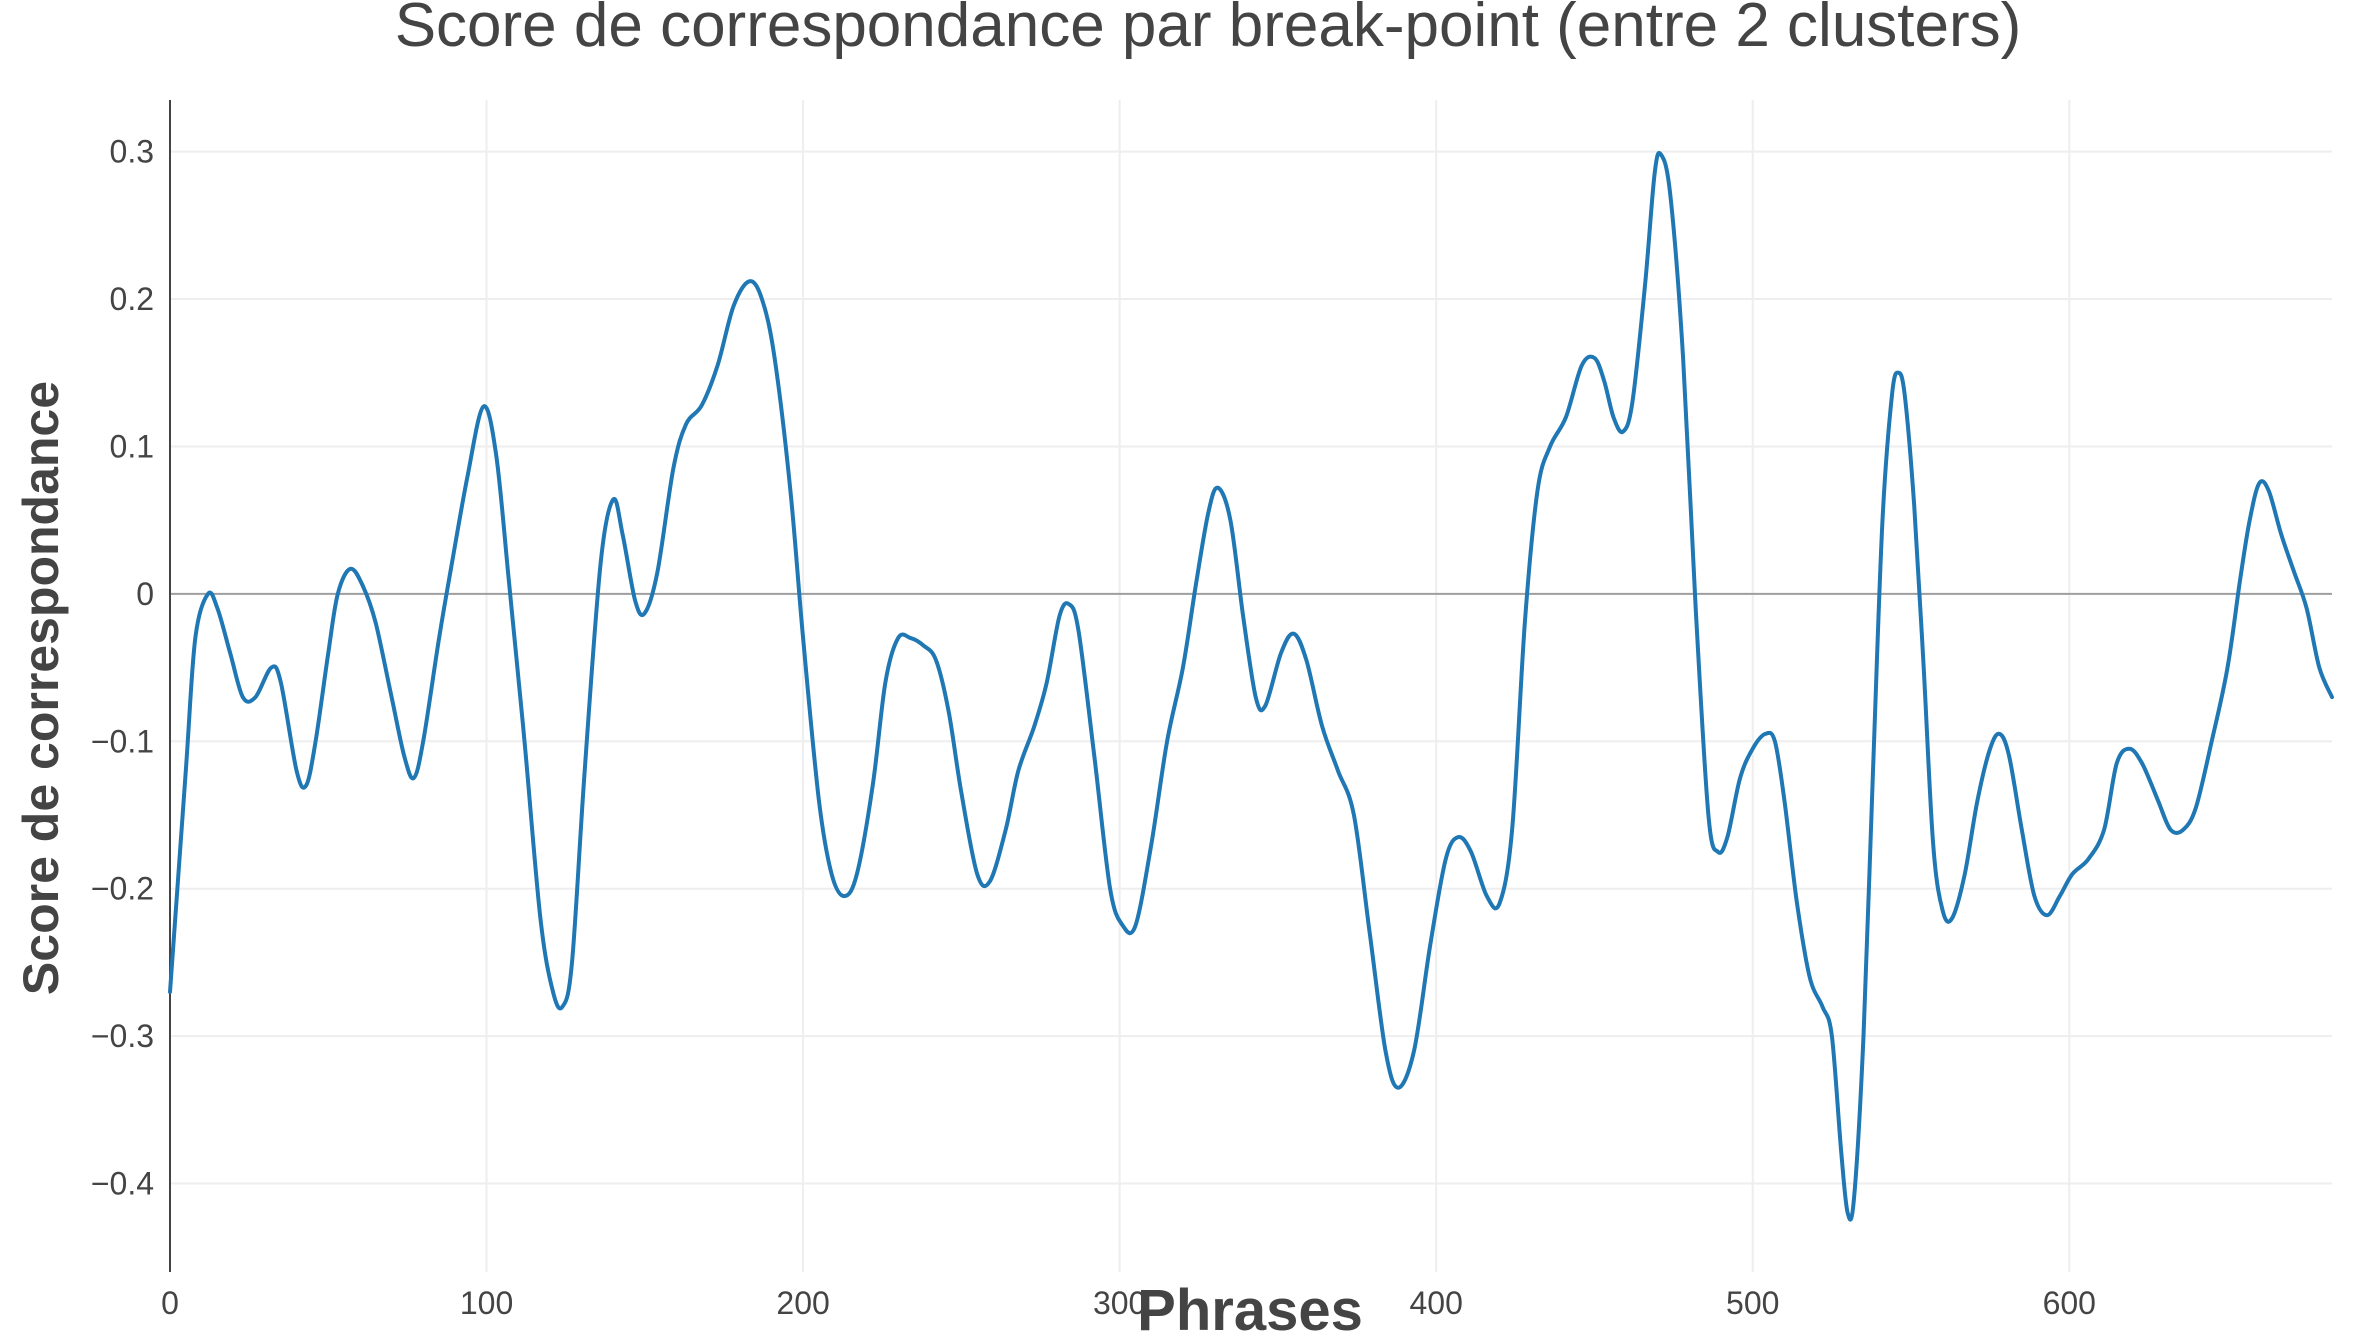  I want to click on x-tick-label: 100, so click(486, 1303).